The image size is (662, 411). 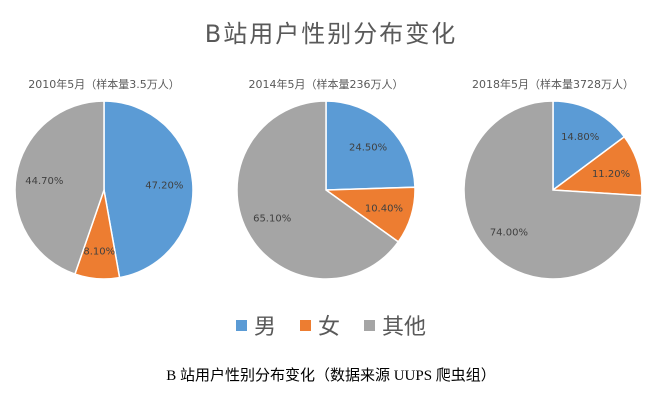 I want to click on pie-subtitle: 2010年5月（样本量3.5万人）, so click(x=104, y=84).